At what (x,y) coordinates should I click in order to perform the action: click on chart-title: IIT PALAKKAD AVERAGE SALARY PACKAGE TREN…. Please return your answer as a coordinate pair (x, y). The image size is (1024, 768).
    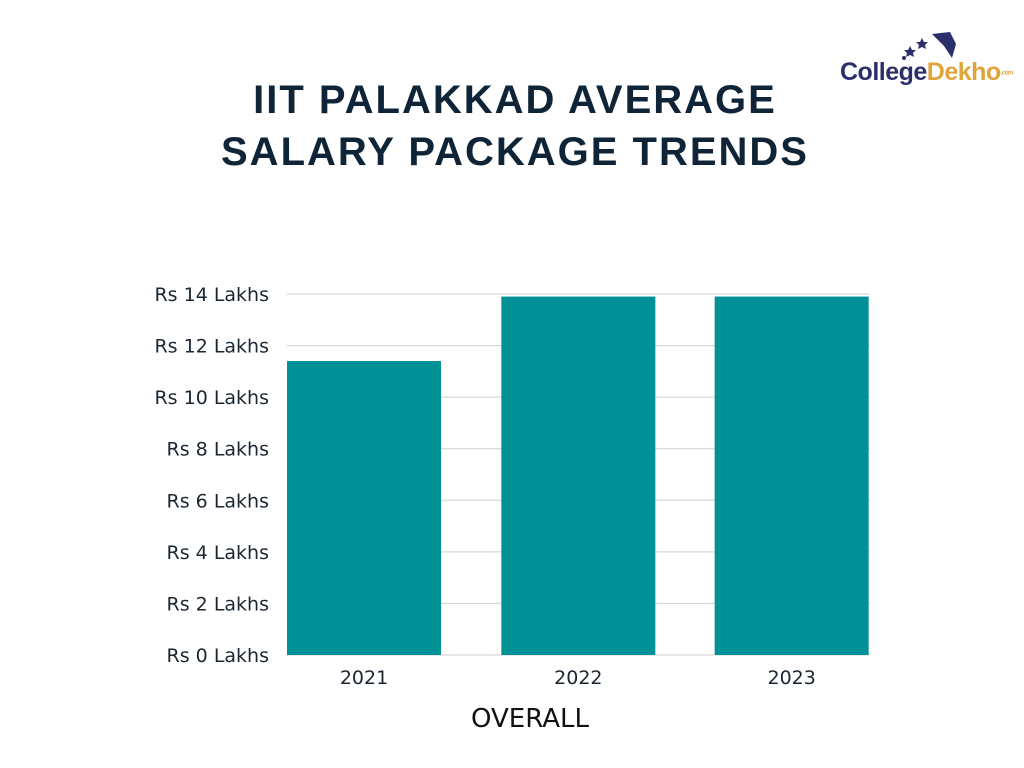
    Looking at the image, I should click on (515, 126).